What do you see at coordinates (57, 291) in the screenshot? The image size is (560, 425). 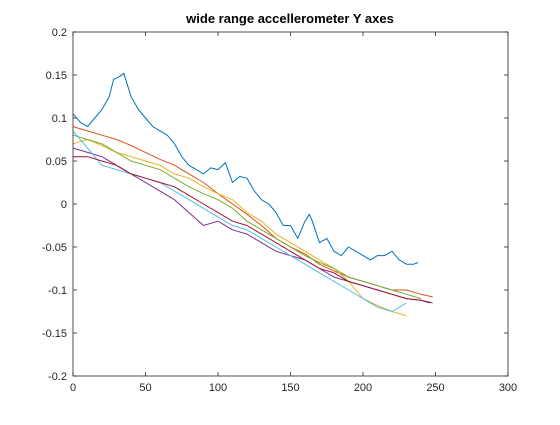 I see `y-tick-label: -0.1` at bounding box center [57, 291].